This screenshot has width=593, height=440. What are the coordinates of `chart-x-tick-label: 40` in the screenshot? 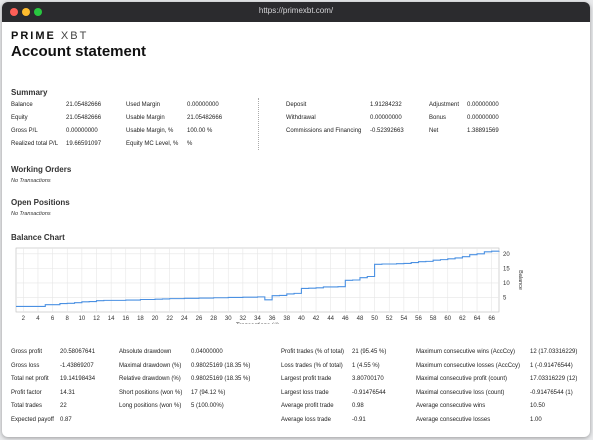 It's located at (301, 319).